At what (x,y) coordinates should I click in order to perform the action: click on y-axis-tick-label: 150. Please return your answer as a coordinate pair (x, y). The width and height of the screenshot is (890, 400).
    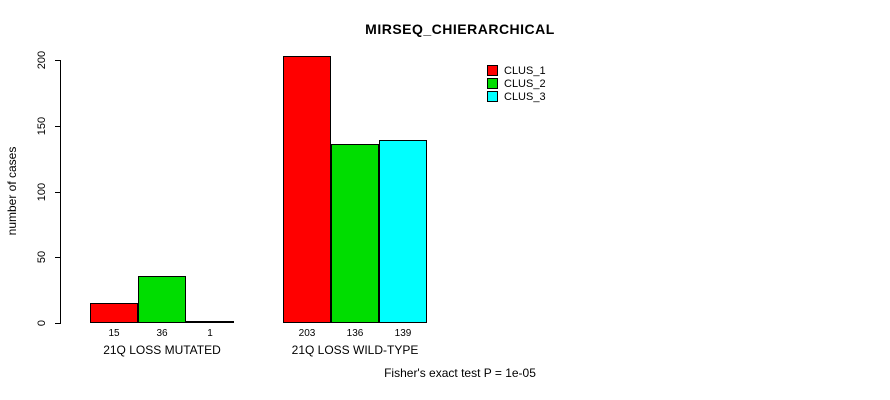
    Looking at the image, I should click on (42, 125).